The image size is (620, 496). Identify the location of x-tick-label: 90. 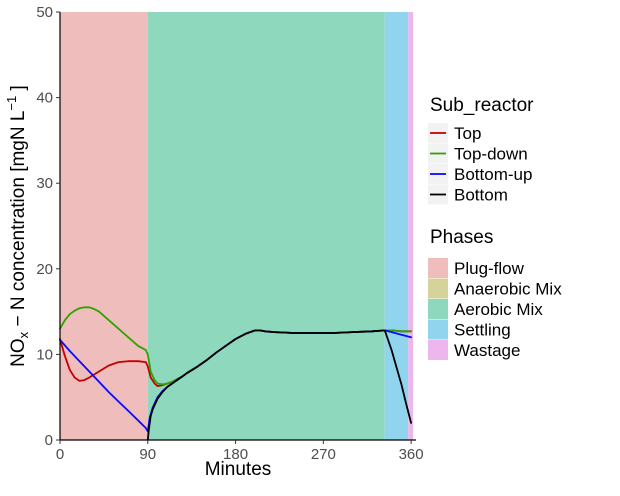
(147, 454).